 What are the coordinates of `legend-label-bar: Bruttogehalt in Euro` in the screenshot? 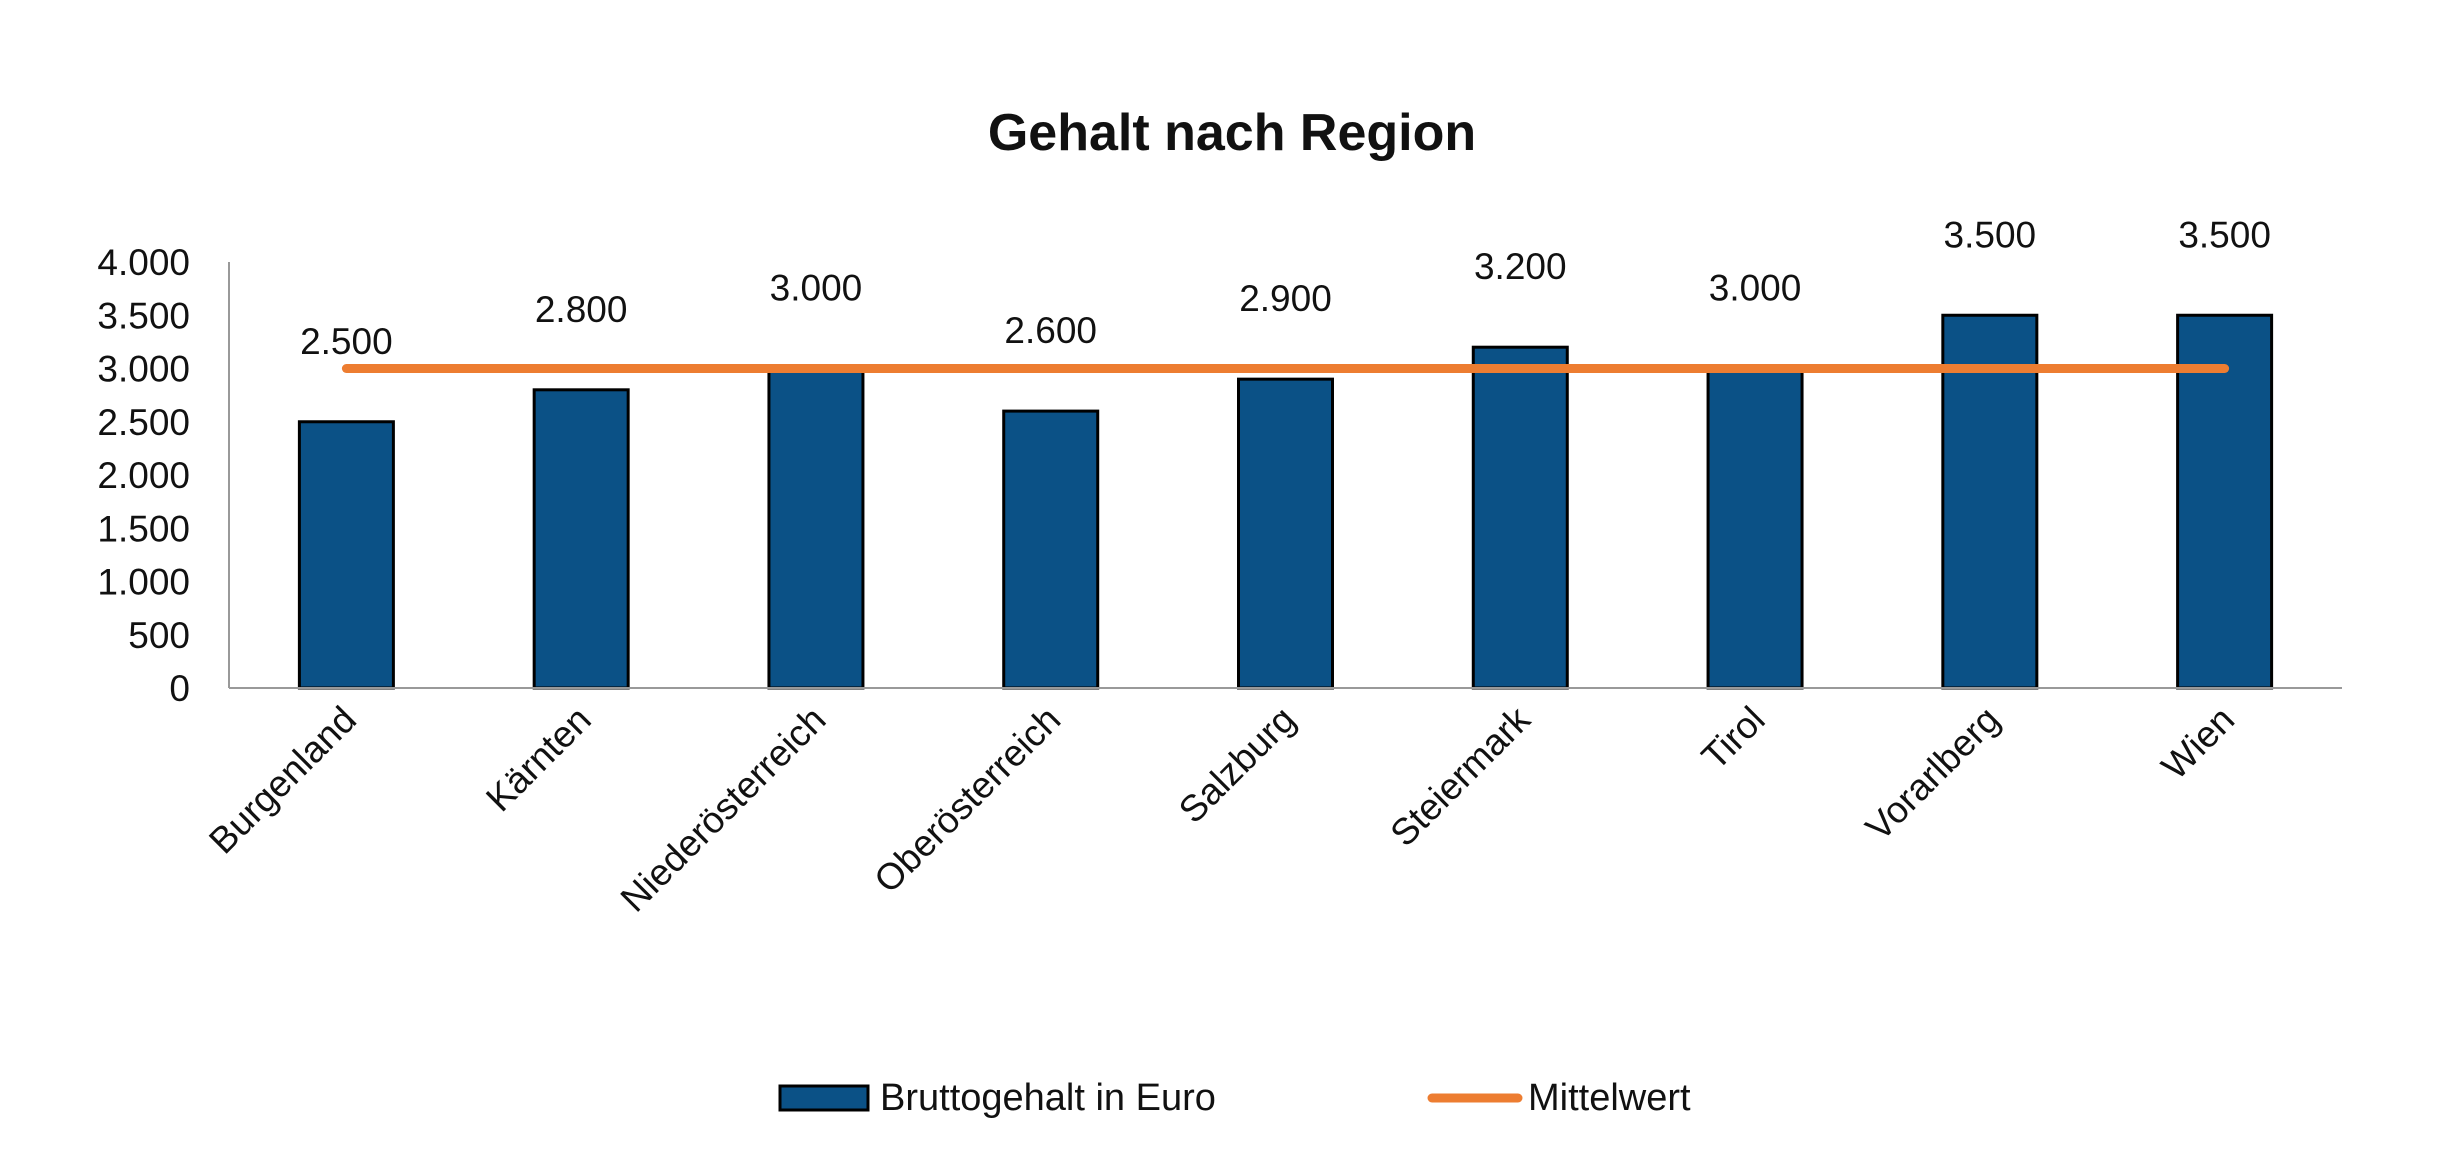 It's located at (1048, 1098).